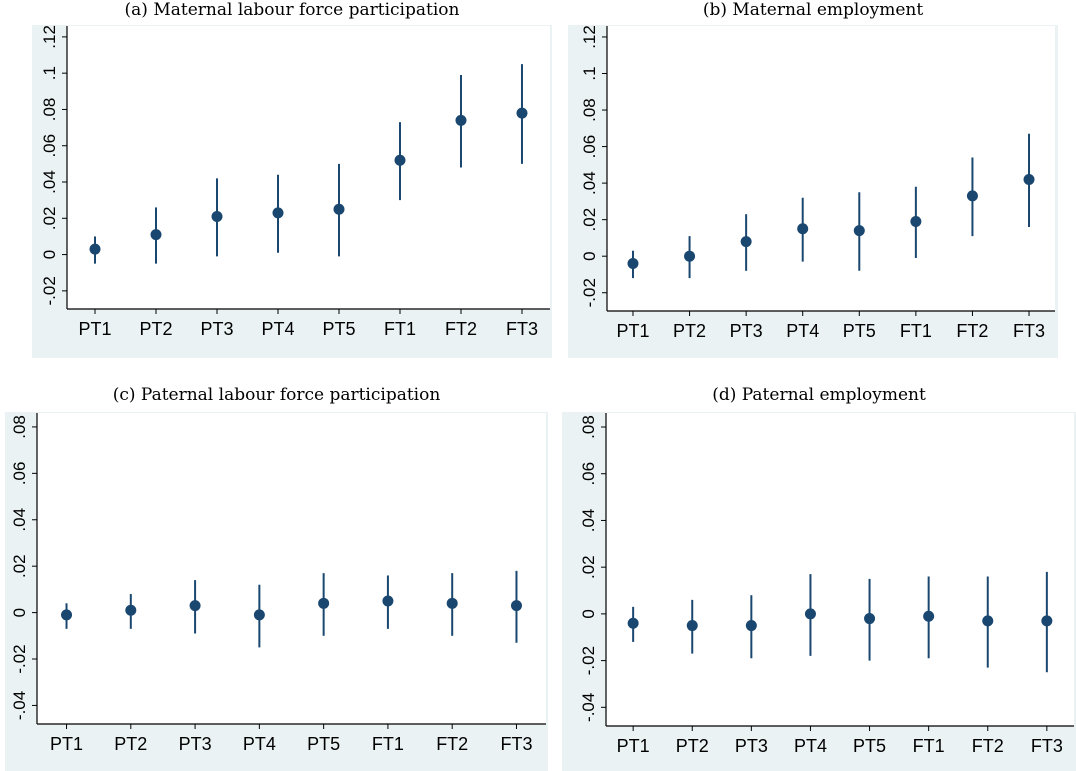 Image resolution: width=1076 pixels, height=771 pixels. I want to click on chart-title: (b) Maternal employment, so click(813, 10).